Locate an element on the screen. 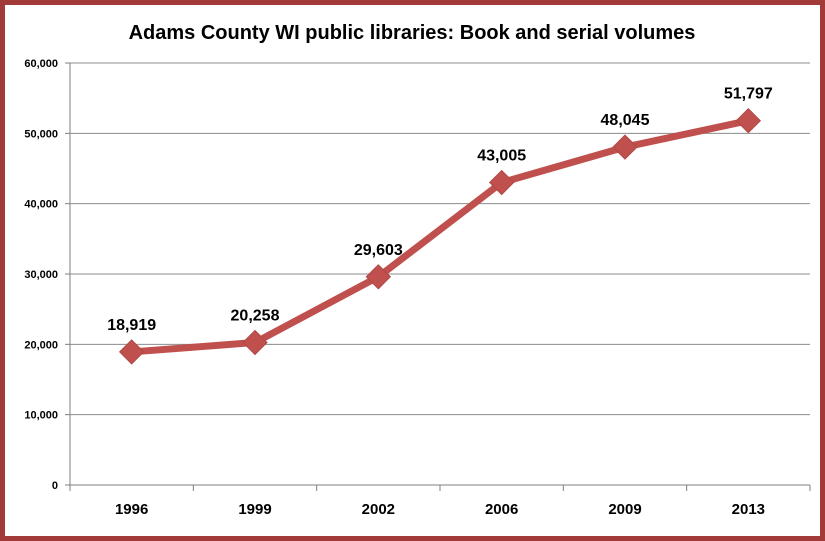  y-tick-label: 20,000 is located at coordinates (41, 345).